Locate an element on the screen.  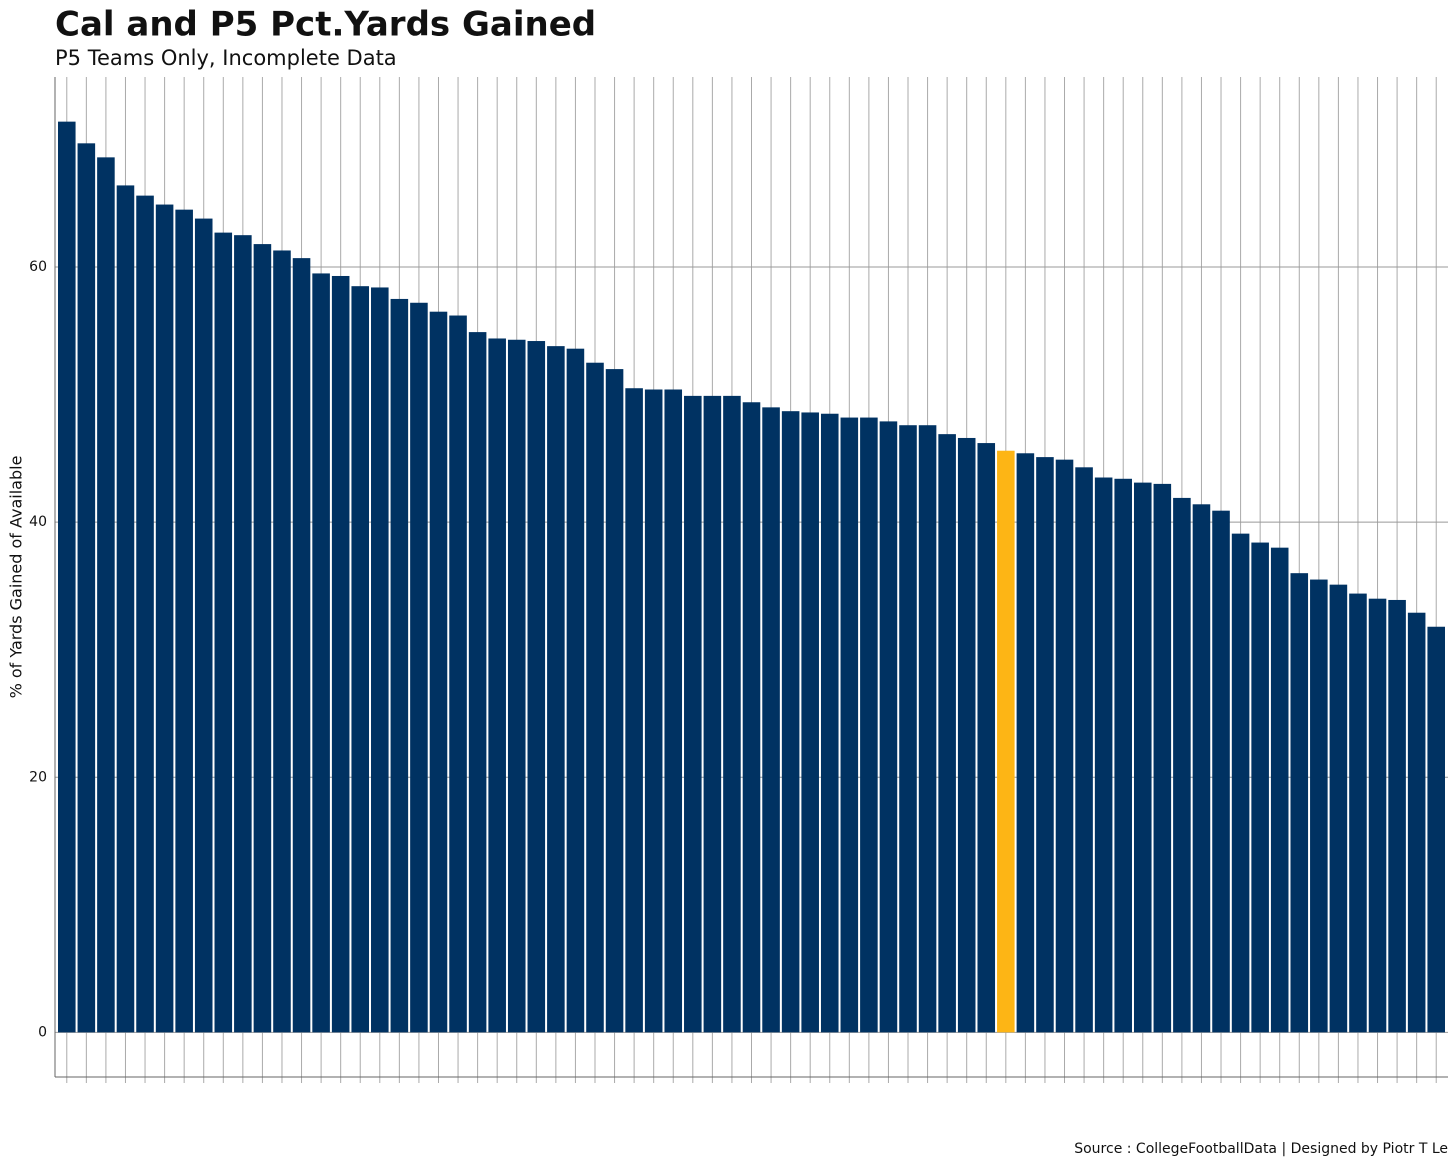
y-tick-label: 60 is located at coordinates (38, 267).